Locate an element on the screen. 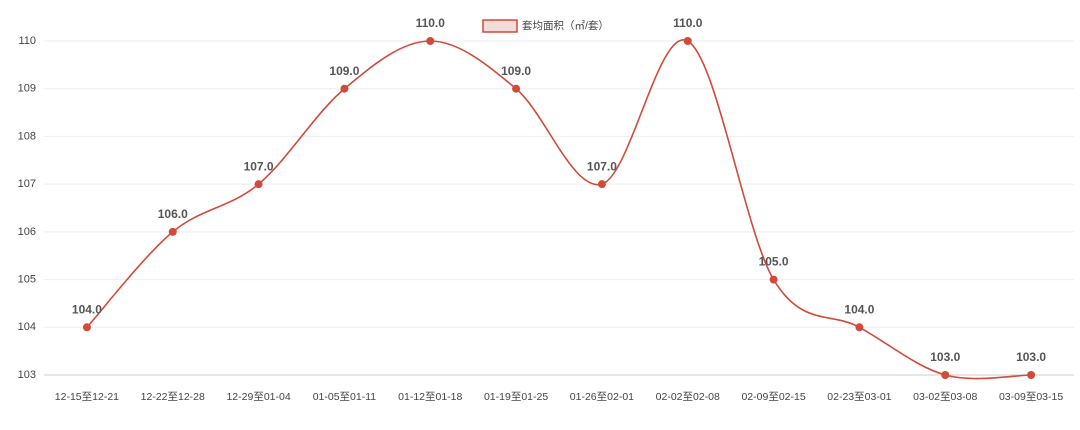 Image resolution: width=1080 pixels, height=430 pixels. x-tick-label: 01-26至02-01 is located at coordinates (602, 397).